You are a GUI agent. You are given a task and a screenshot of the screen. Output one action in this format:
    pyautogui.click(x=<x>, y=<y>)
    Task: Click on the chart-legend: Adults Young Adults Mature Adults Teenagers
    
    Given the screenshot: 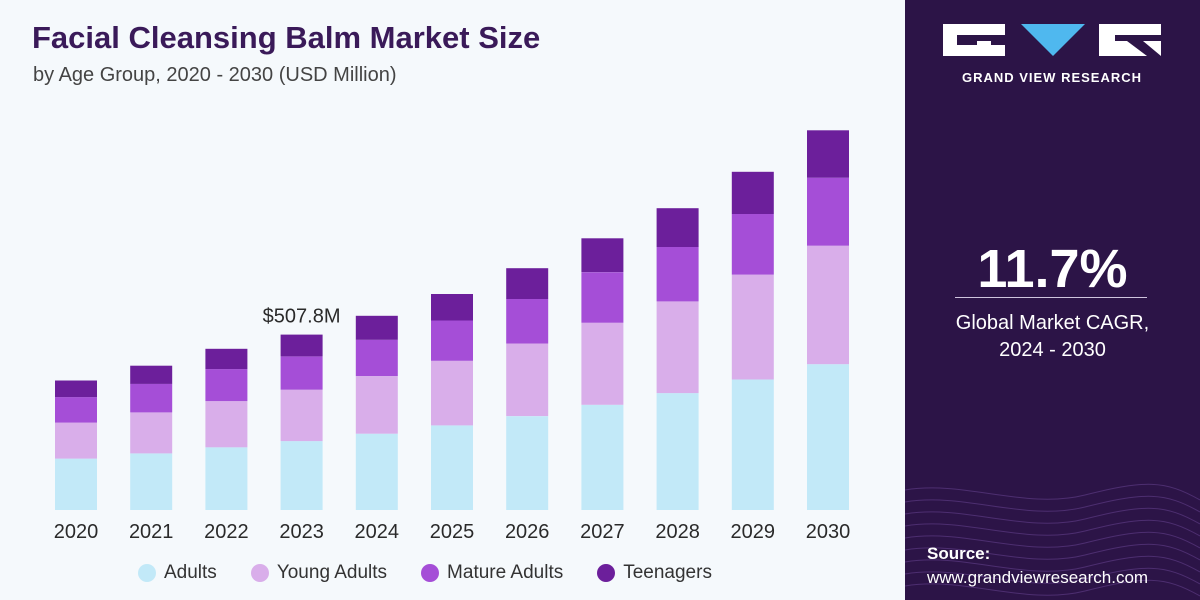 What is the action you would take?
    pyautogui.click(x=425, y=573)
    